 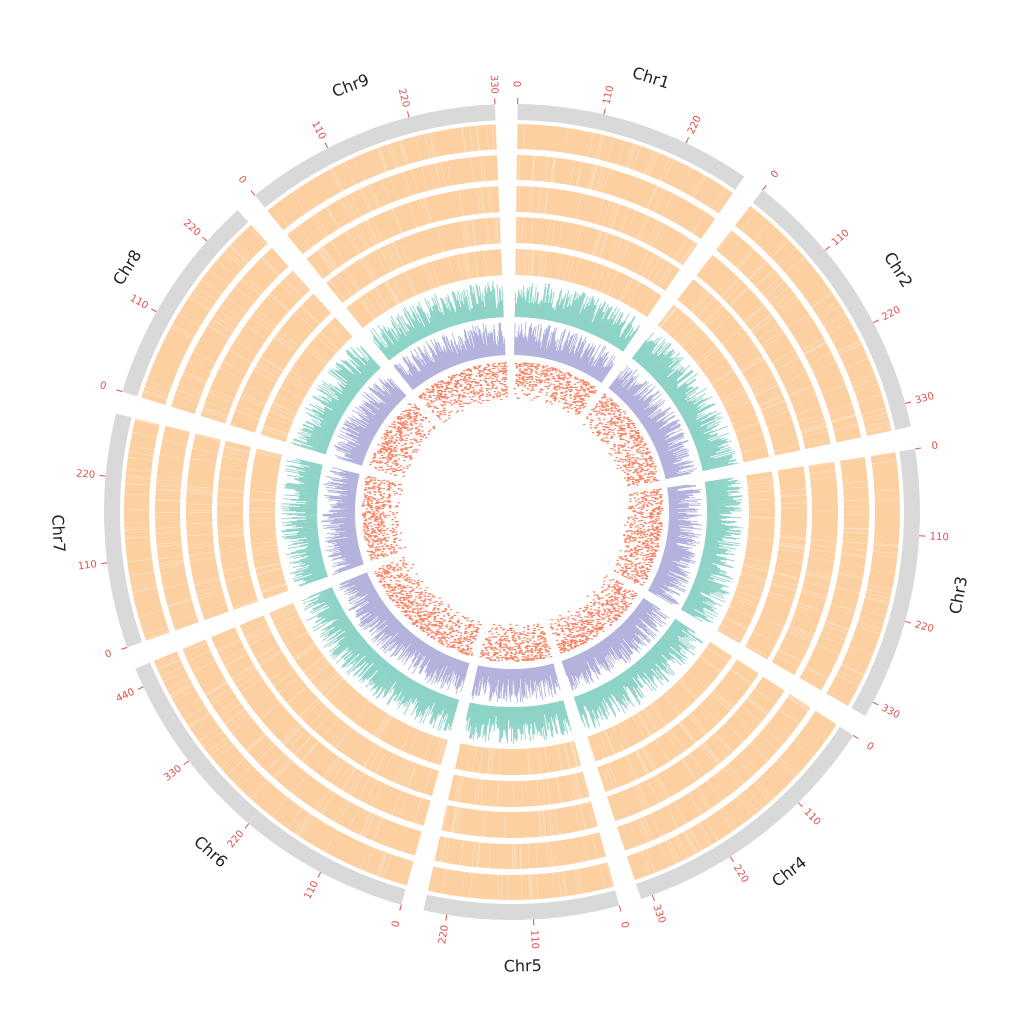 What do you see at coordinates (463, 392) in the screenshot?
I see `scatter-points-chr9` at bounding box center [463, 392].